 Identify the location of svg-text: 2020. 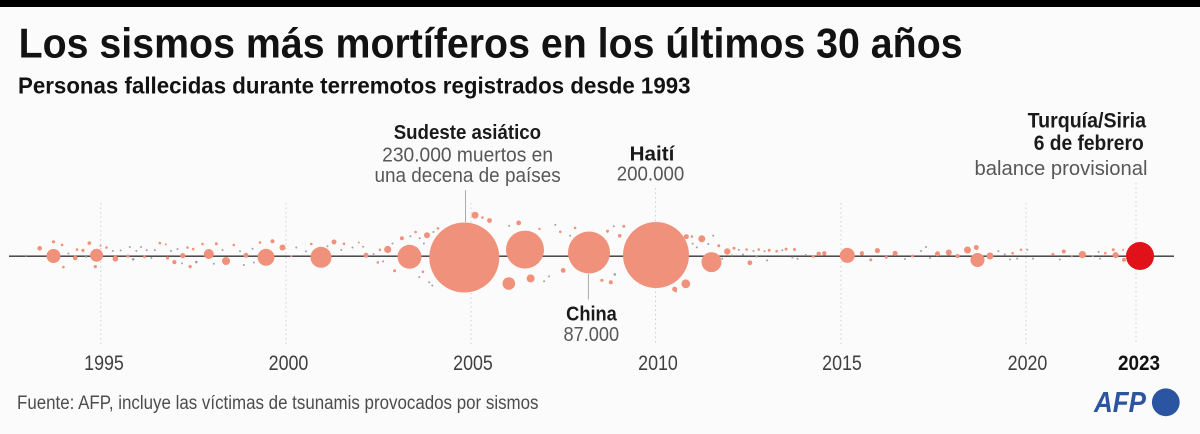
(1028, 363).